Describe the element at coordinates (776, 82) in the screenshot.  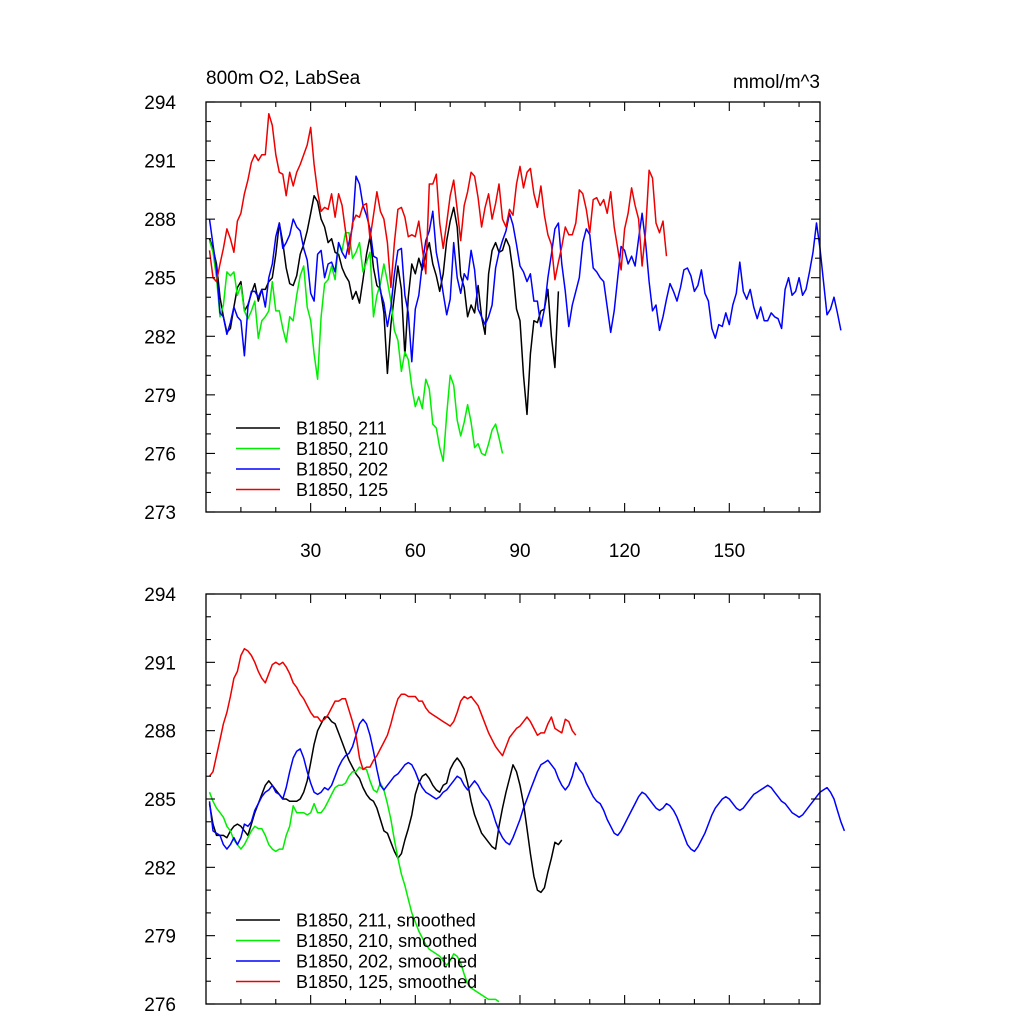
I see `top-title-right: mmol/m^3` at that location.